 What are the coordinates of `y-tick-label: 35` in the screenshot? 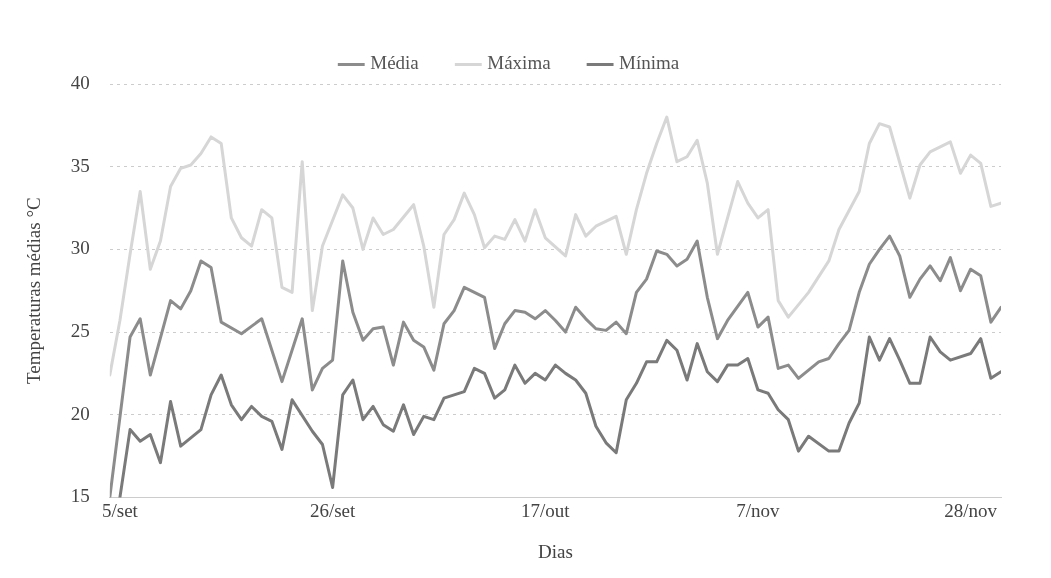 It's located at (80, 165).